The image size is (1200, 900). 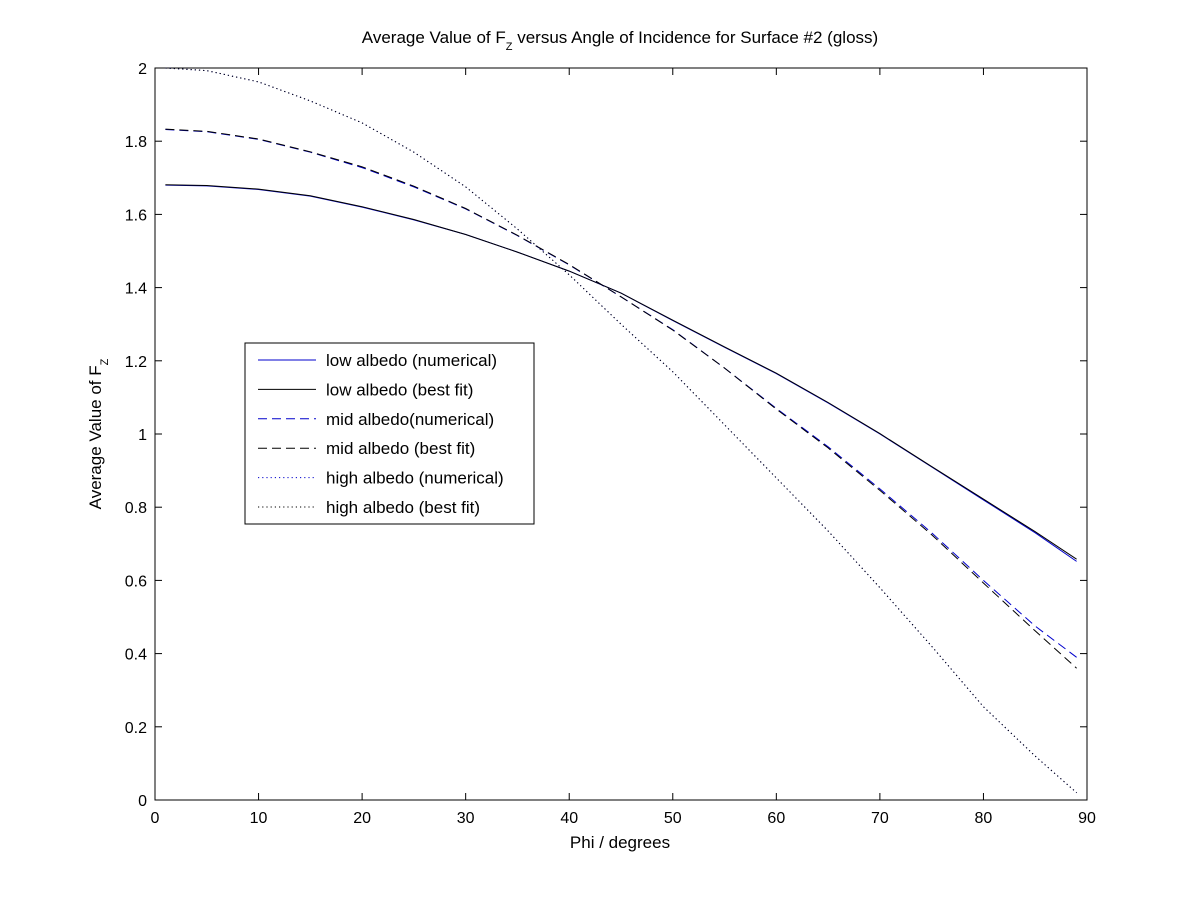 I want to click on x-tick-label: 50, so click(x=673, y=818).